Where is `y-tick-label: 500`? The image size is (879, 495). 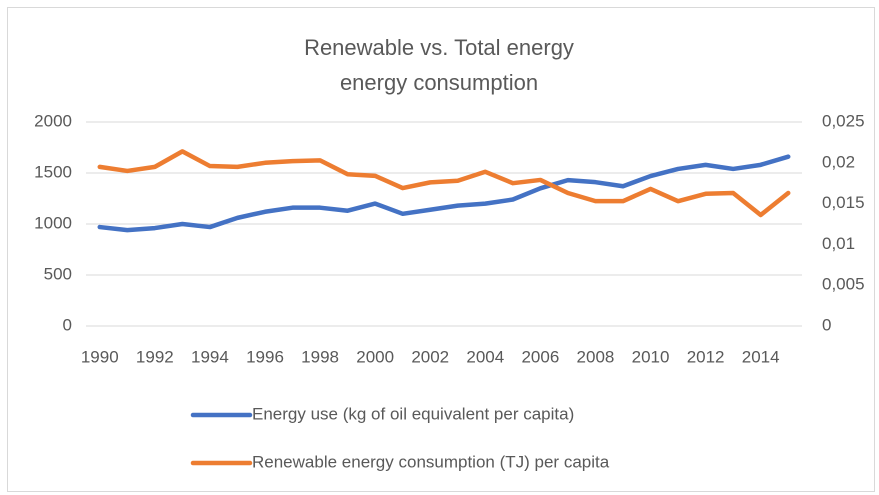
y-tick-label: 500 is located at coordinates (58, 273).